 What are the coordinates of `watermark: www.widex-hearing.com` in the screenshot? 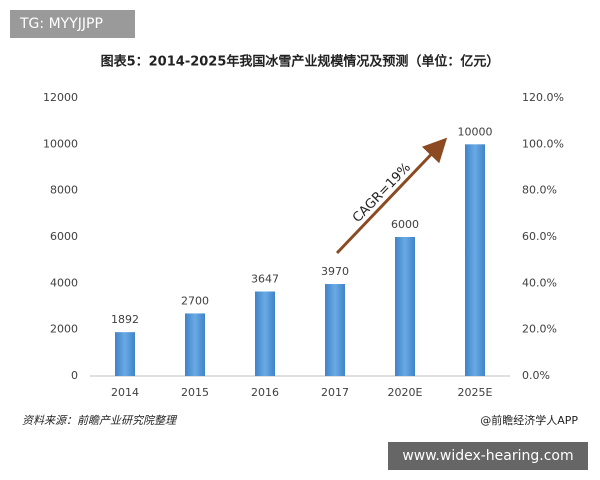 It's located at (487, 456).